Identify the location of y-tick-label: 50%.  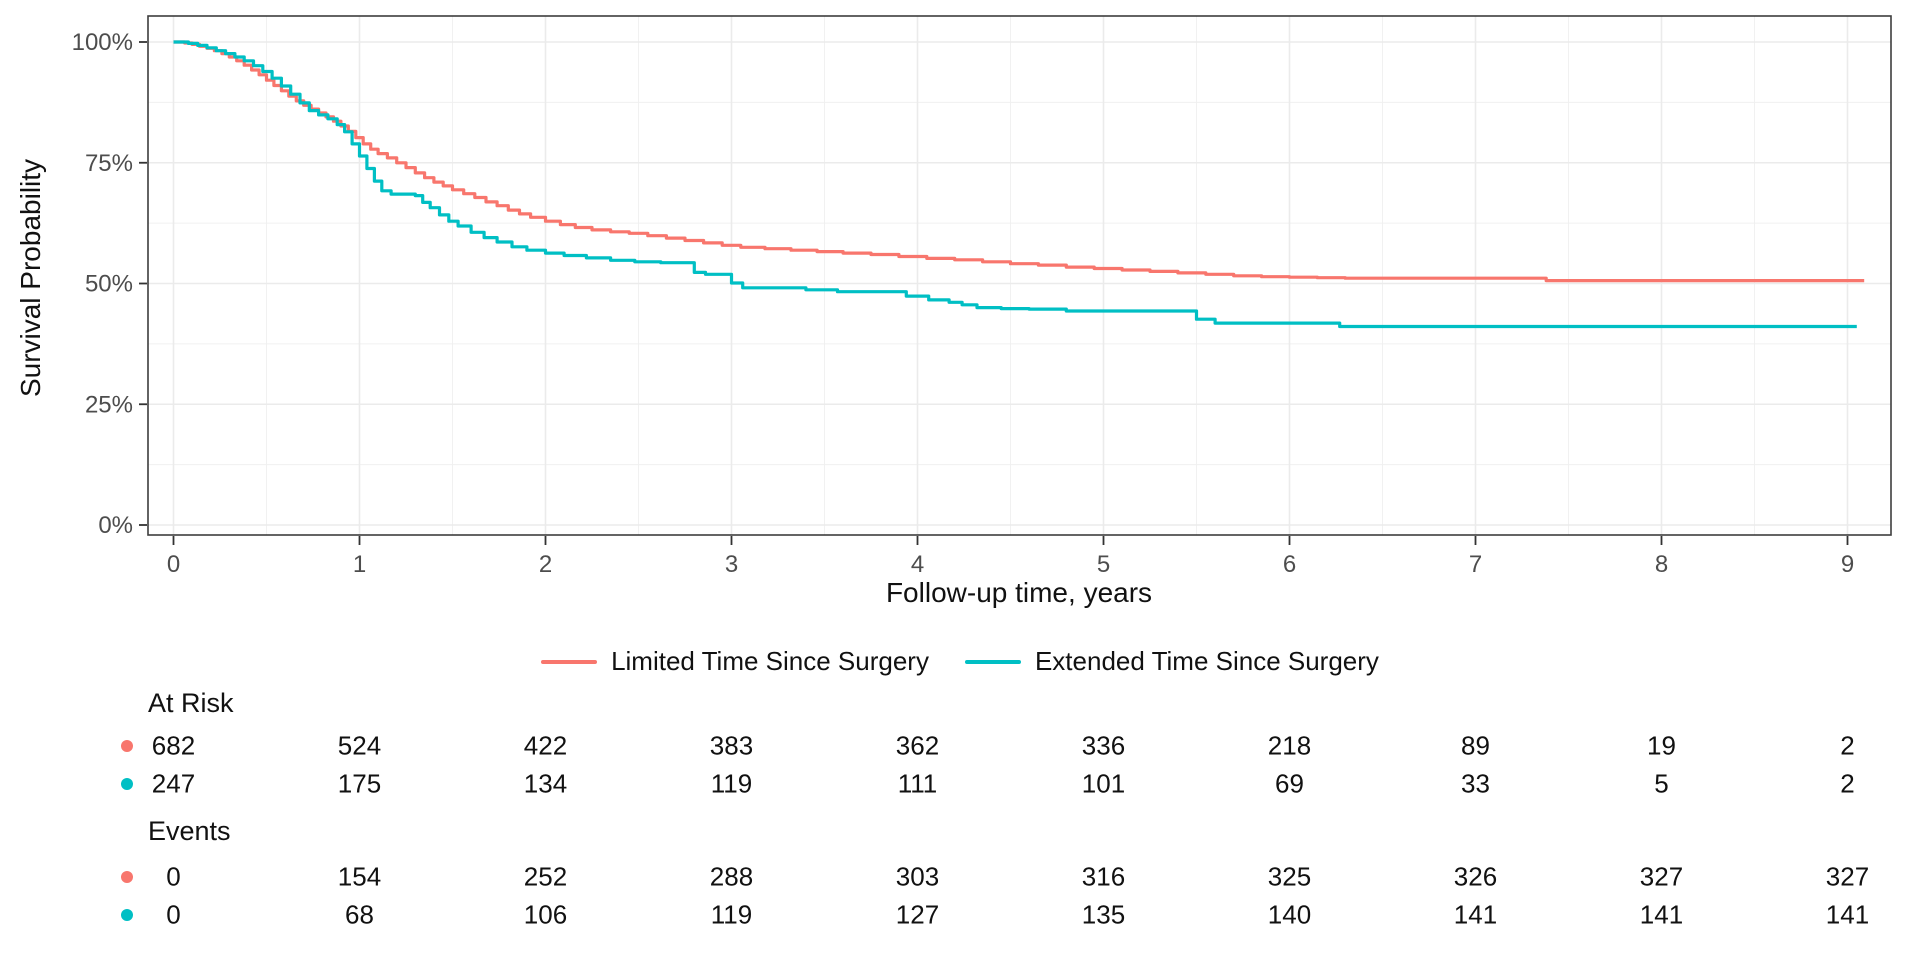
(109, 284).